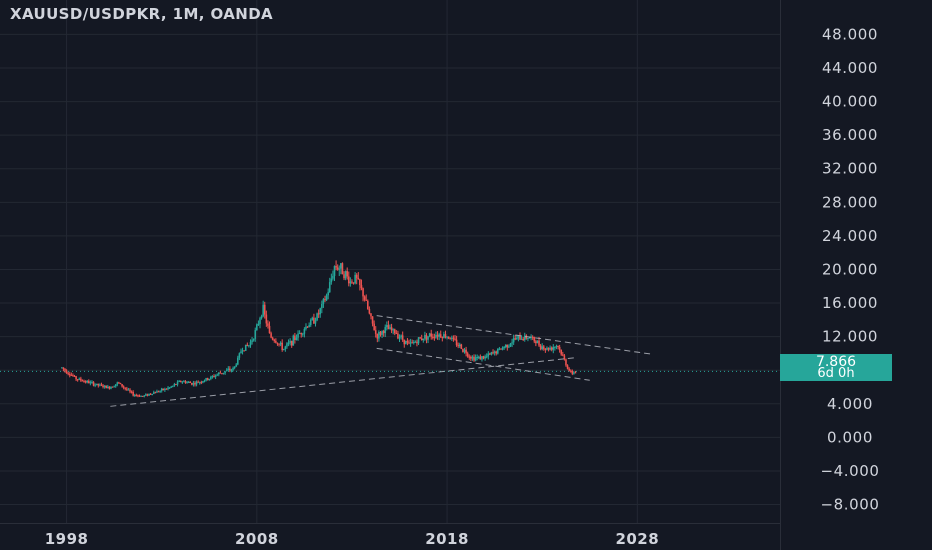 The height and width of the screenshot is (550, 932). What do you see at coordinates (142, 14) in the screenshot?
I see `chart-title: XAUUSD/USDPKR, 1M, OANDA` at bounding box center [142, 14].